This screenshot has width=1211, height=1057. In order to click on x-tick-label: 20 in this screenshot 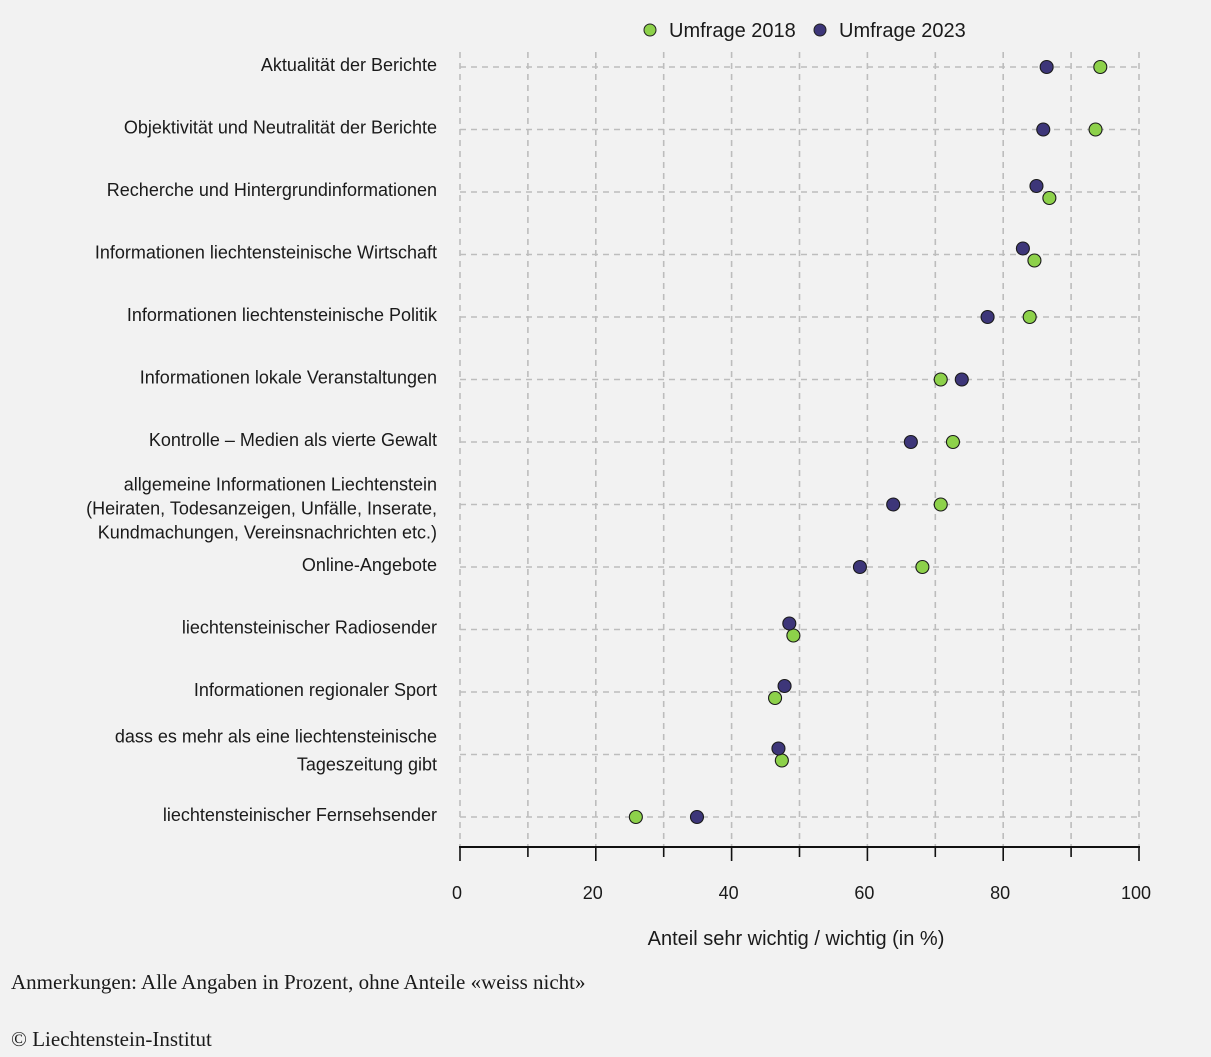, I will do `click(593, 893)`.